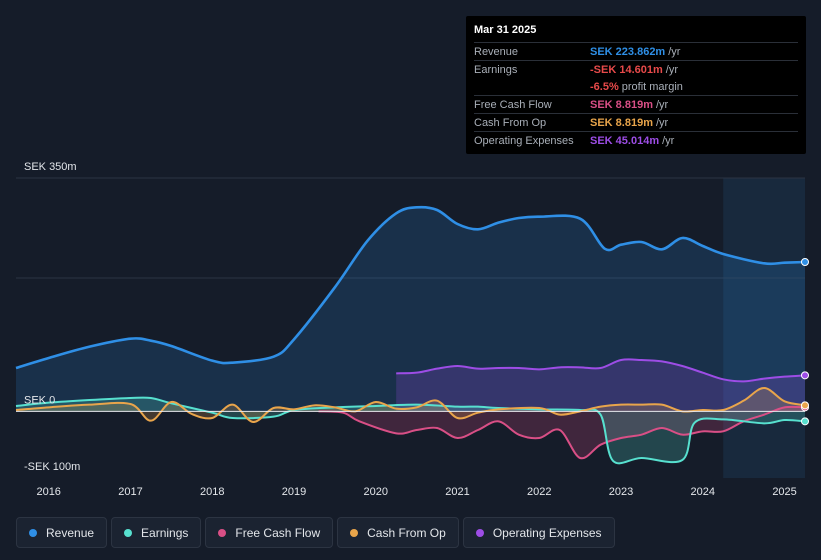  I want to click on tooltip-label: Cash From Op, so click(510, 122).